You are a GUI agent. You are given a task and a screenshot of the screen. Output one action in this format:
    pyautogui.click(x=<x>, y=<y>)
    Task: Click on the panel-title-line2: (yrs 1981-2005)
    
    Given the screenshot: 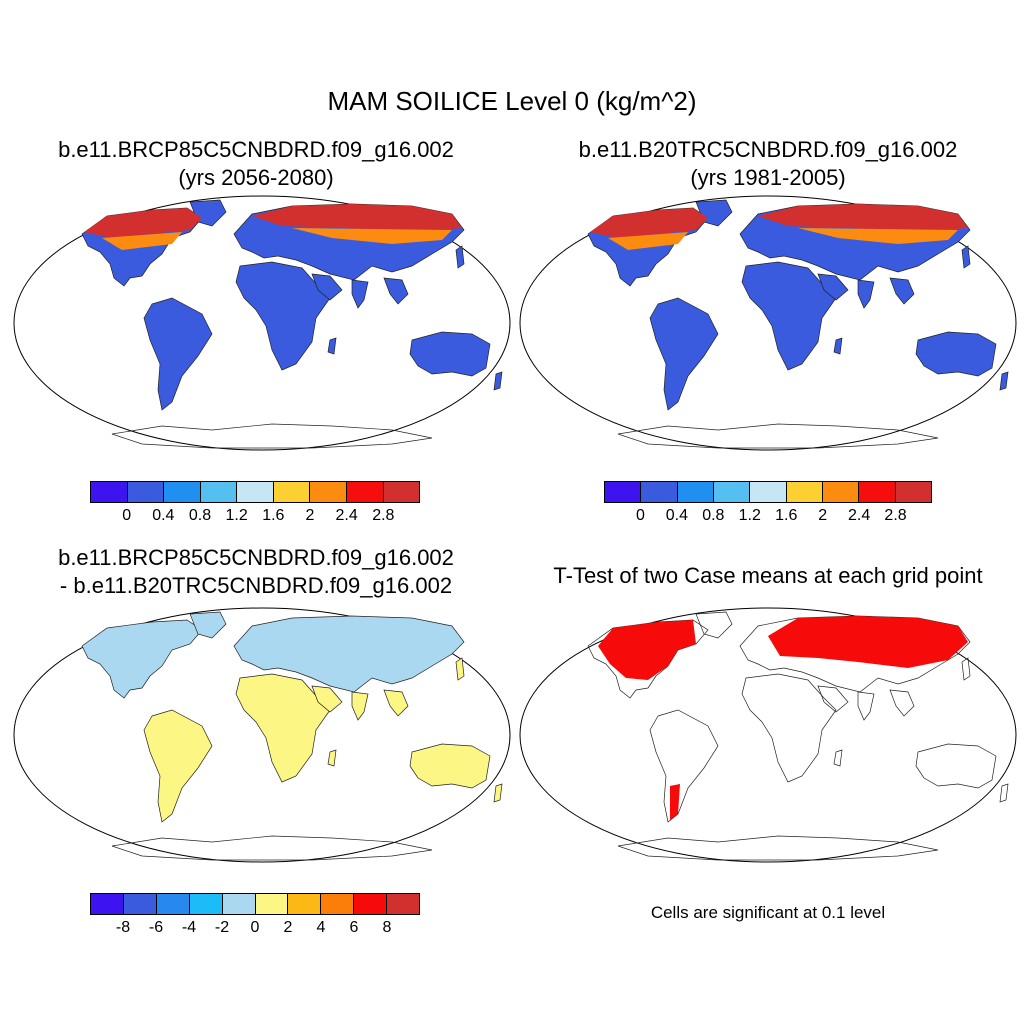 What is the action you would take?
    pyautogui.click(x=768, y=177)
    